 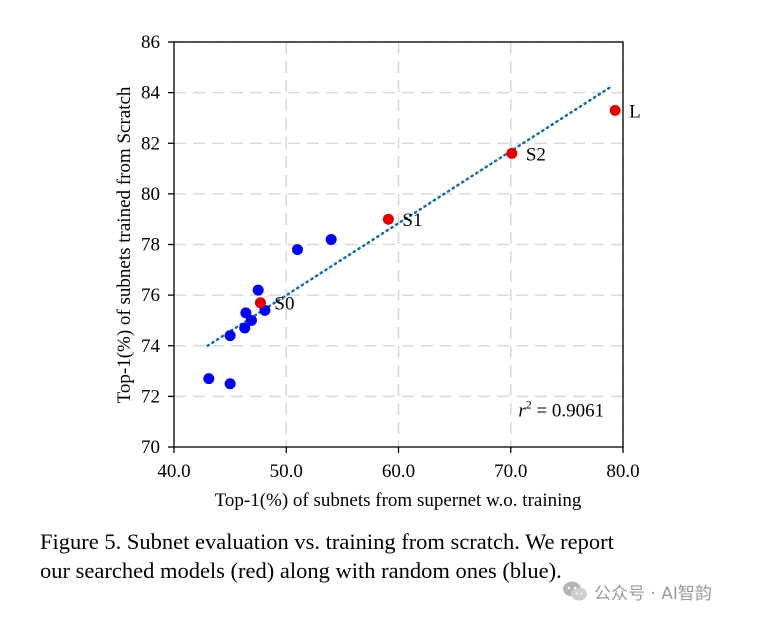 I want to click on x-tick-label-4: 80.0, so click(x=622, y=471).